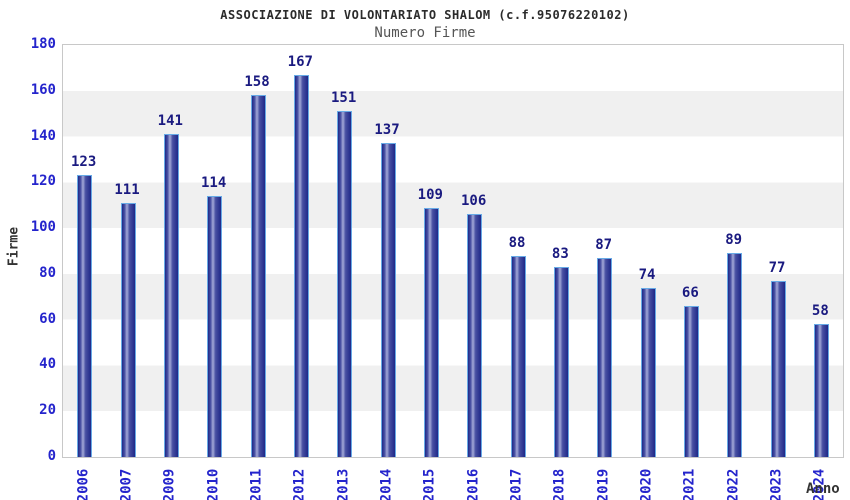 Image resolution: width=850 pixels, height=500 pixels. Describe the element at coordinates (518, 356) in the screenshot. I see `bar-2017` at that location.